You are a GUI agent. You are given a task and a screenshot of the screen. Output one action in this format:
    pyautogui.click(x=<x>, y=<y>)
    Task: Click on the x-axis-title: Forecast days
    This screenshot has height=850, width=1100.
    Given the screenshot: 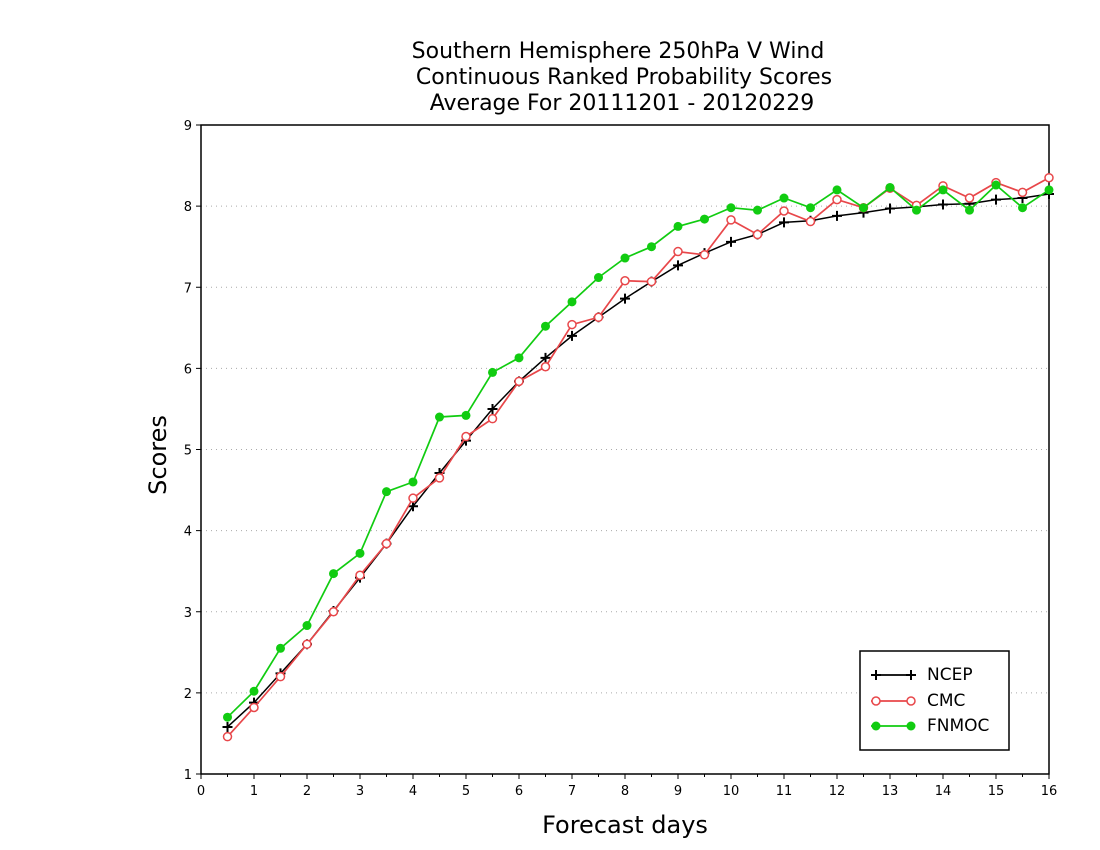 What is the action you would take?
    pyautogui.click(x=625, y=825)
    